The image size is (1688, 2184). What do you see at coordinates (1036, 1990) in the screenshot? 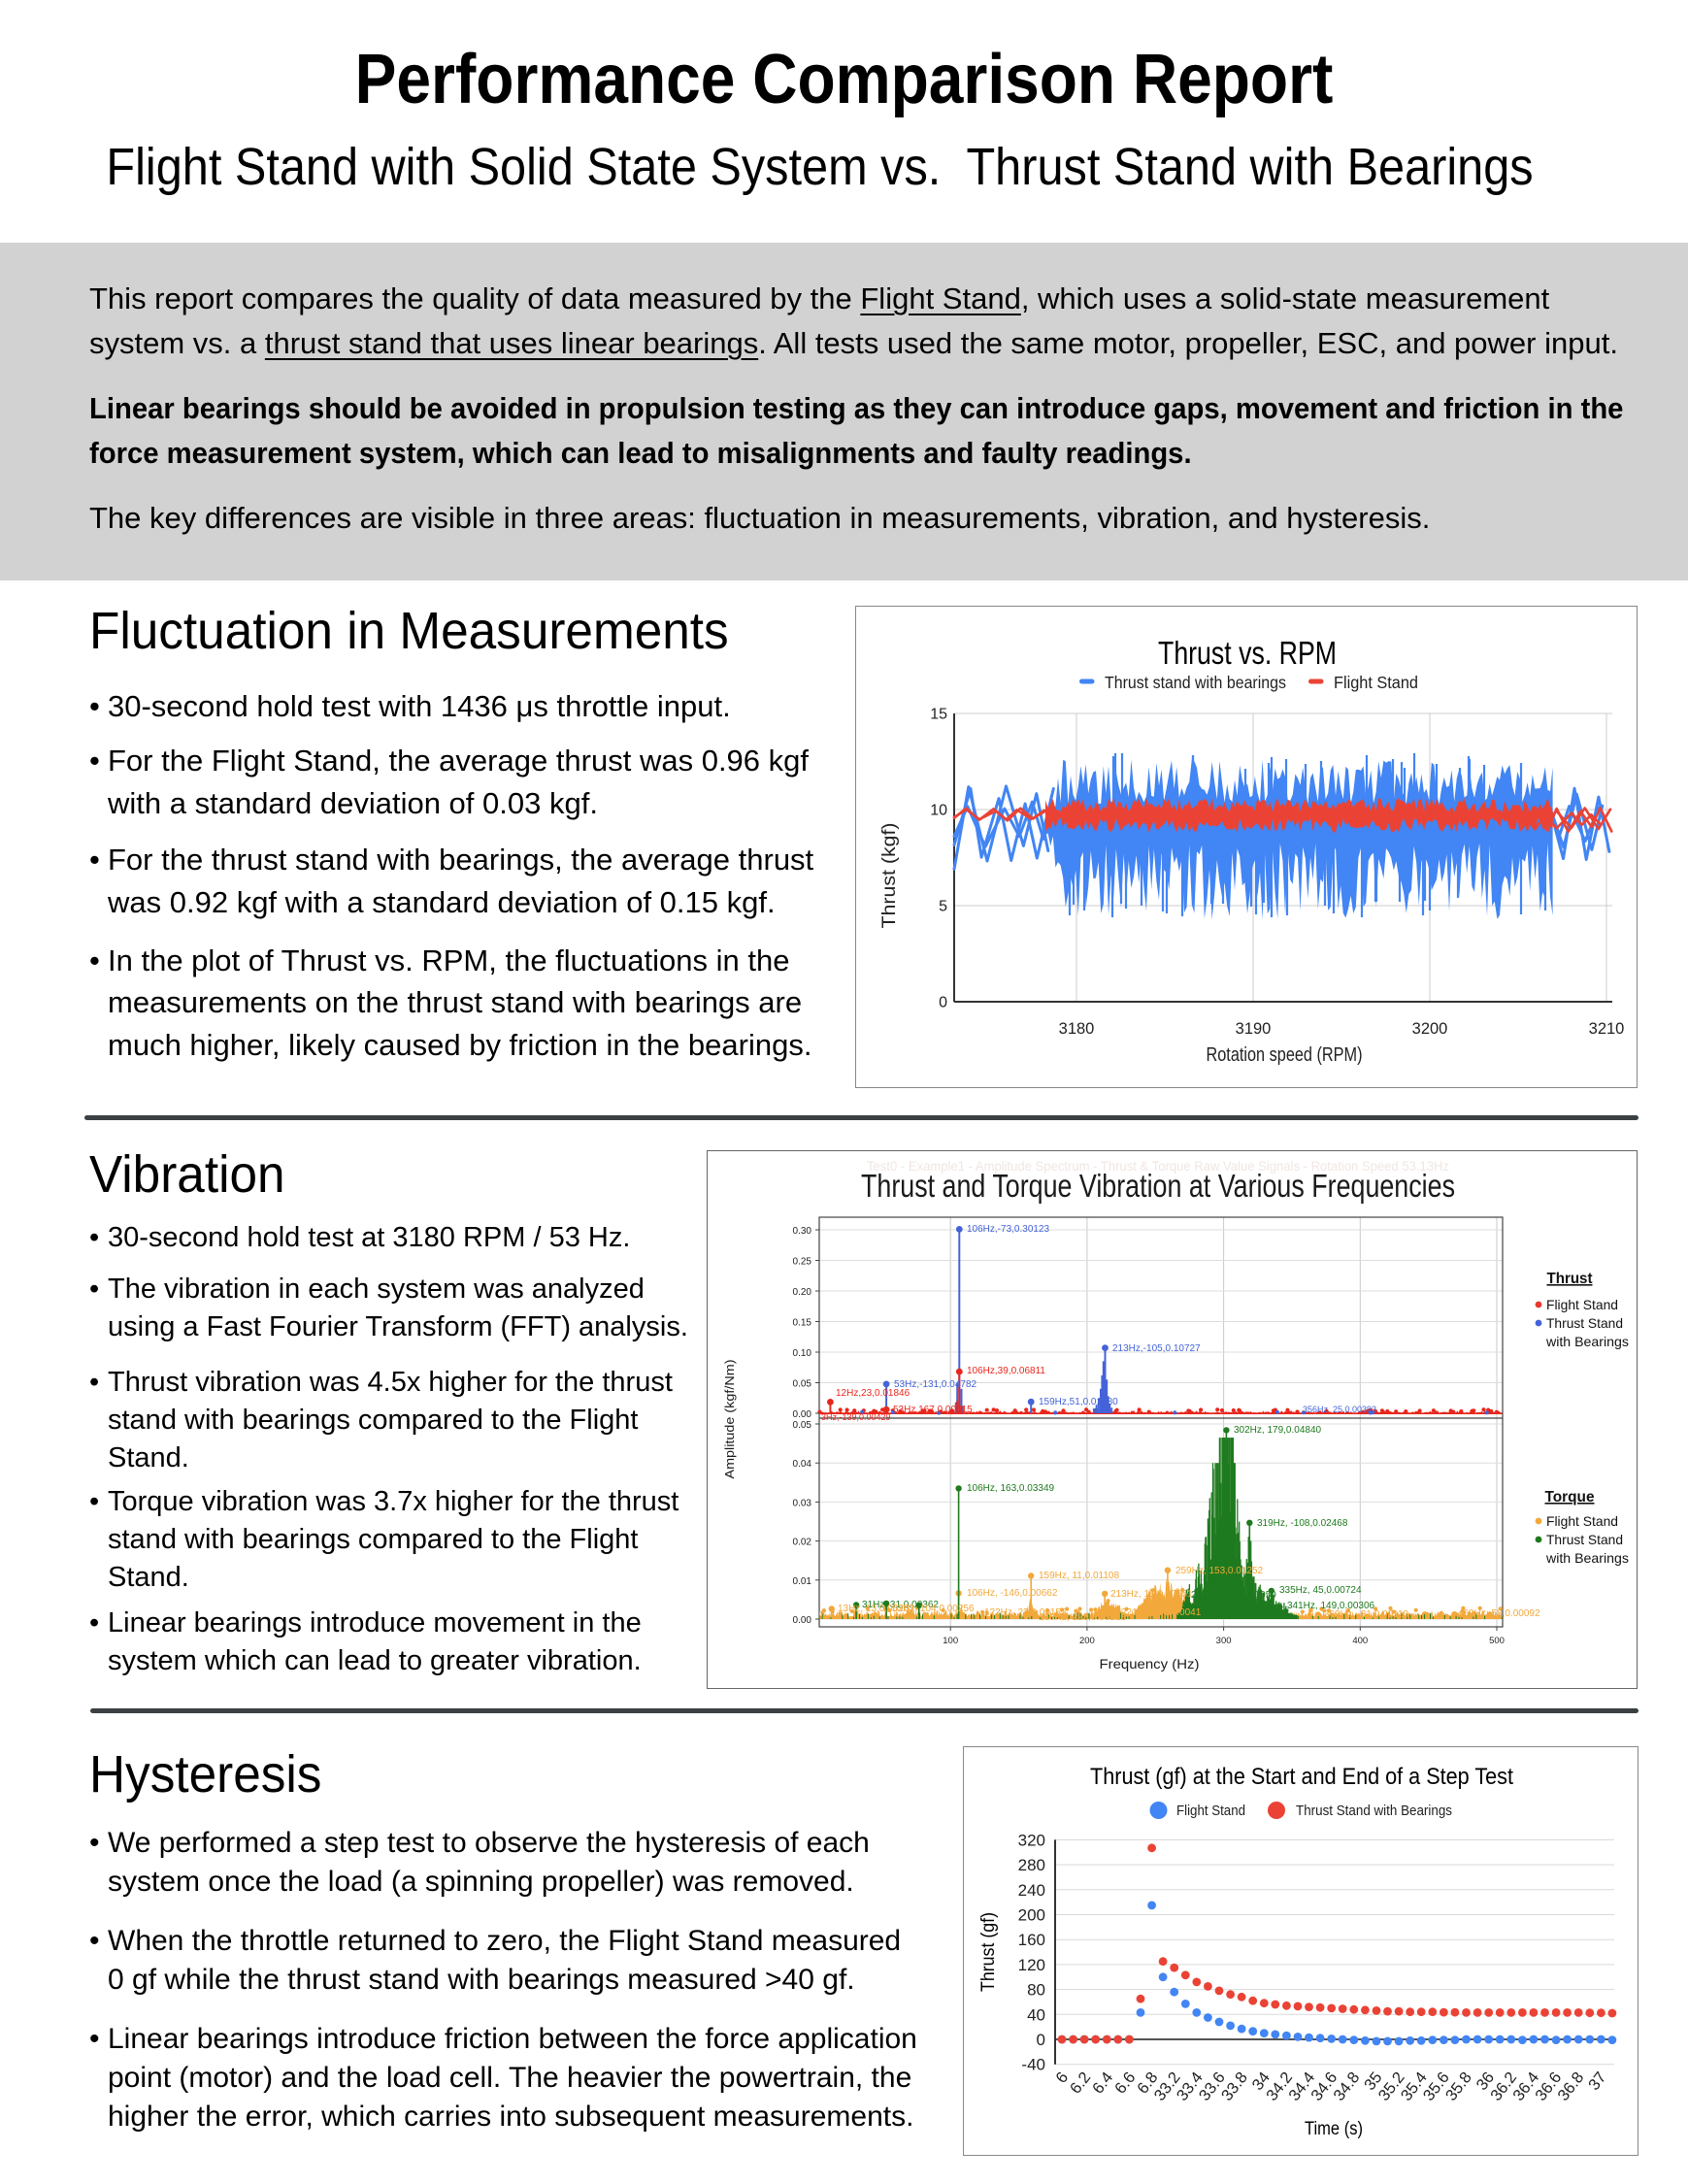
I see `svg-text: 80` at bounding box center [1036, 1990].